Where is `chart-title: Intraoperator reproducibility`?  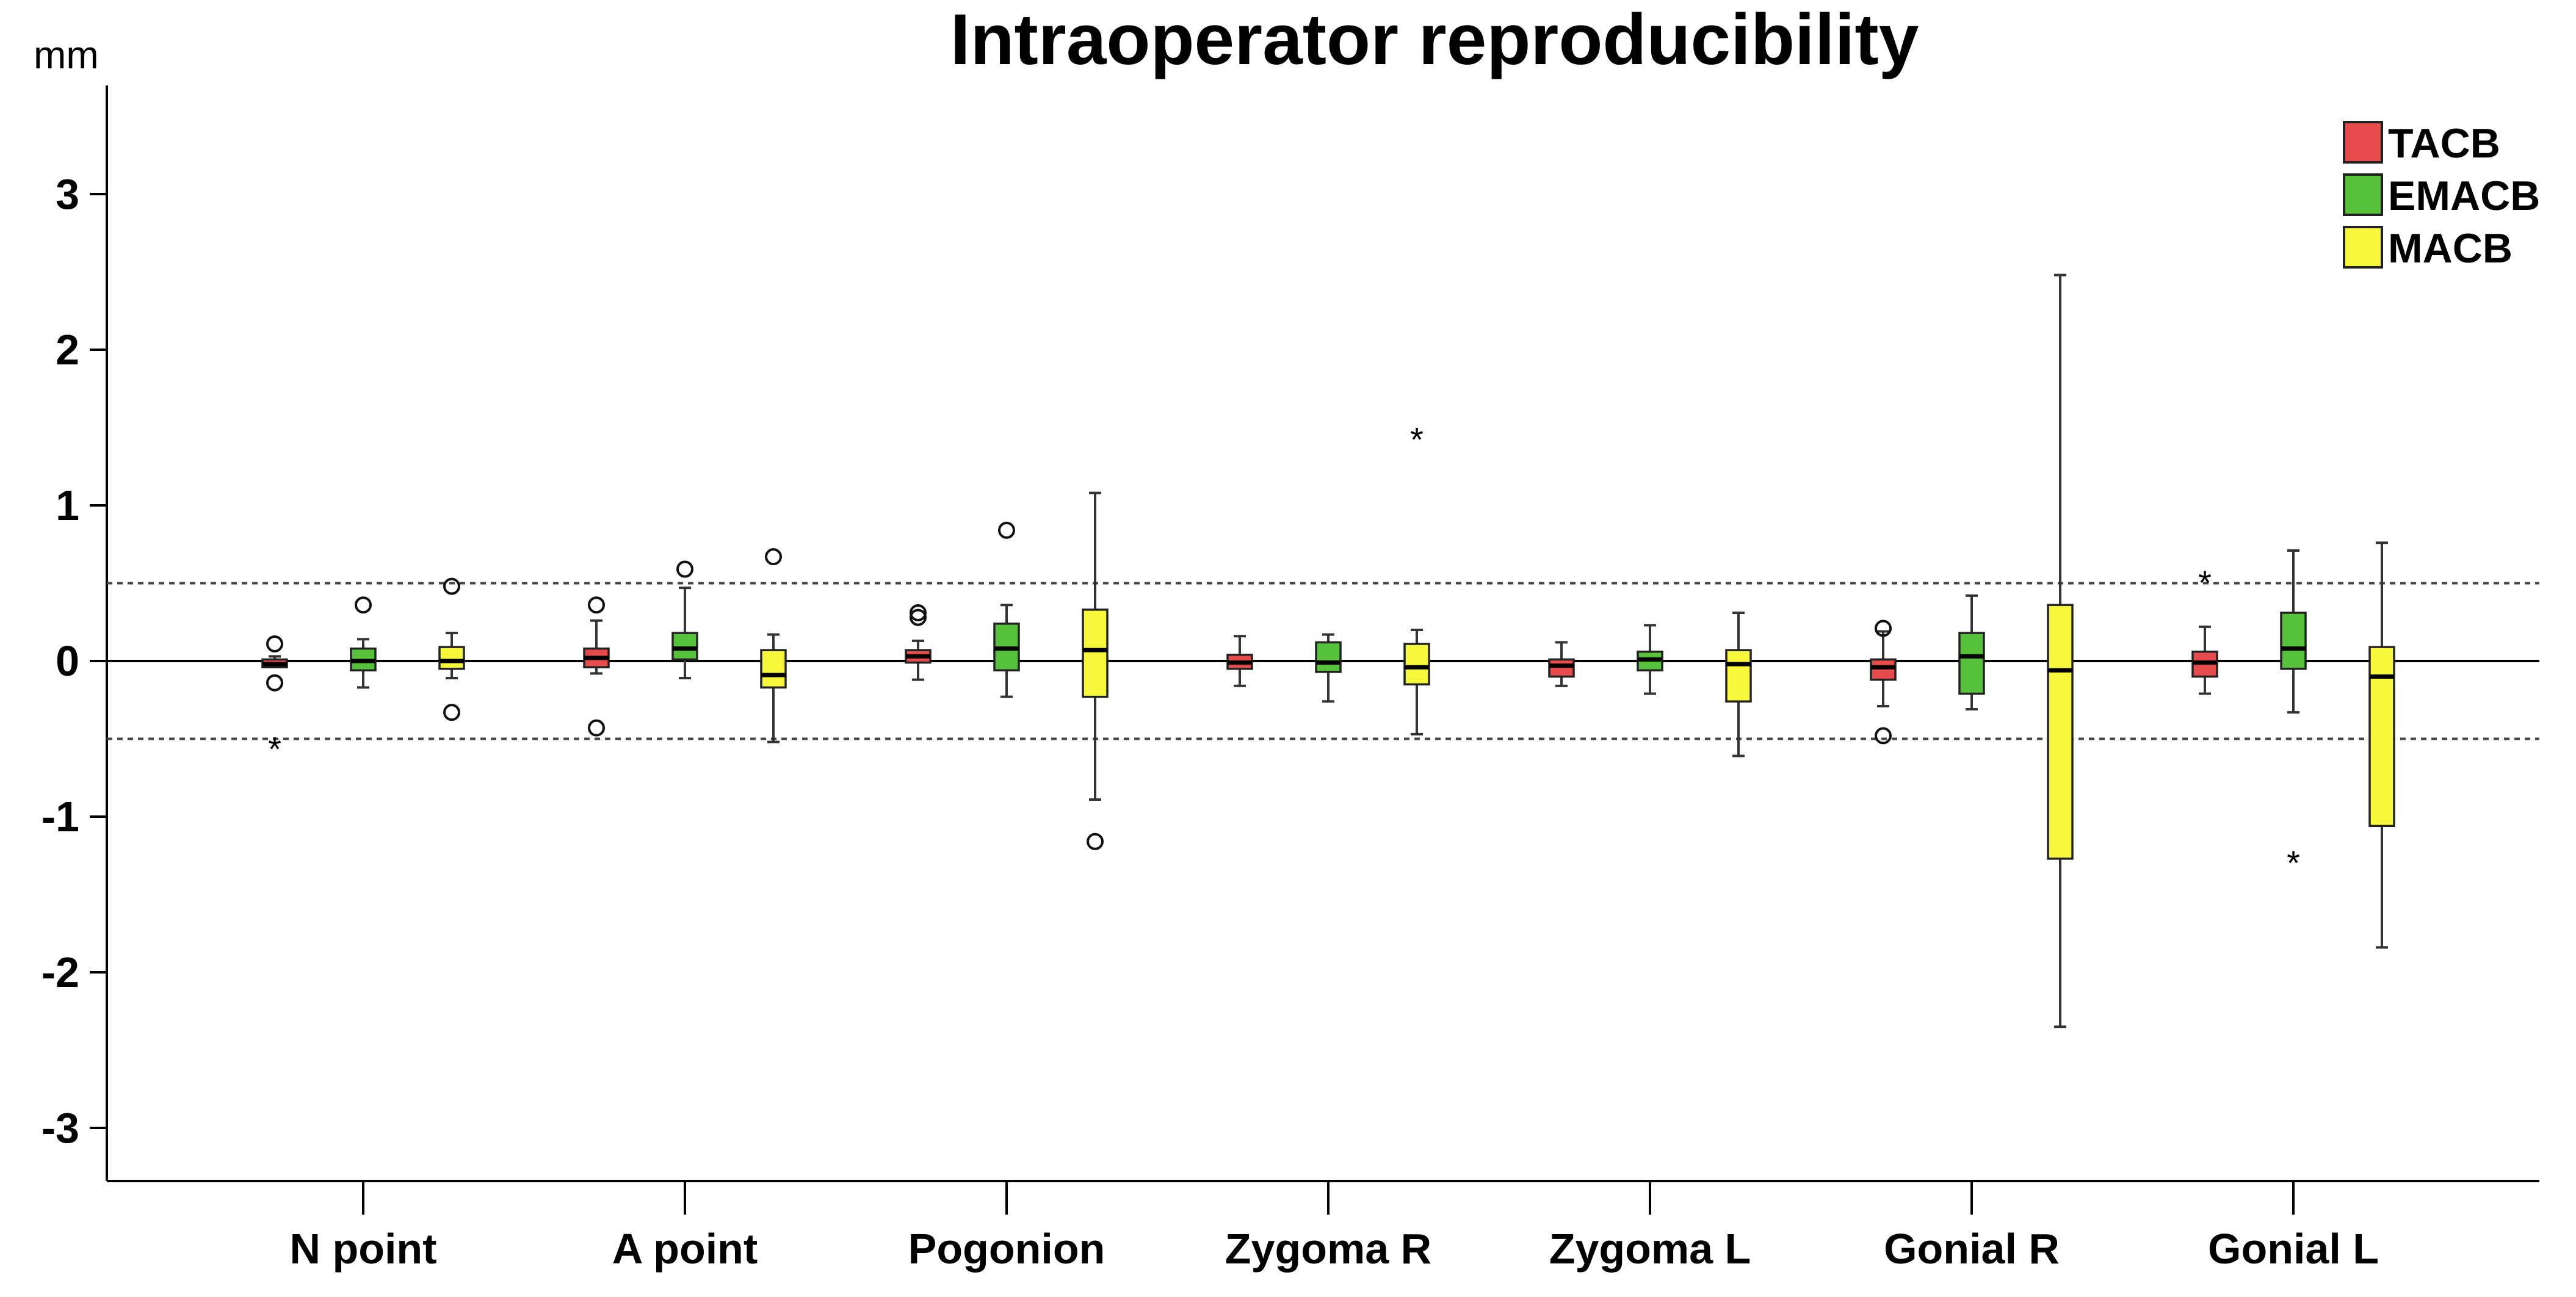 chart-title: Intraoperator reproducibility is located at coordinates (1434, 40).